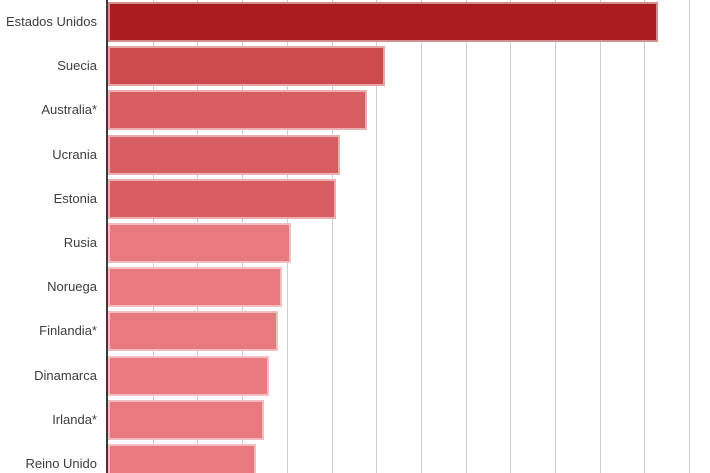 This screenshot has height=473, width=710. What do you see at coordinates (80, 242) in the screenshot?
I see `category-label: Rusia` at bounding box center [80, 242].